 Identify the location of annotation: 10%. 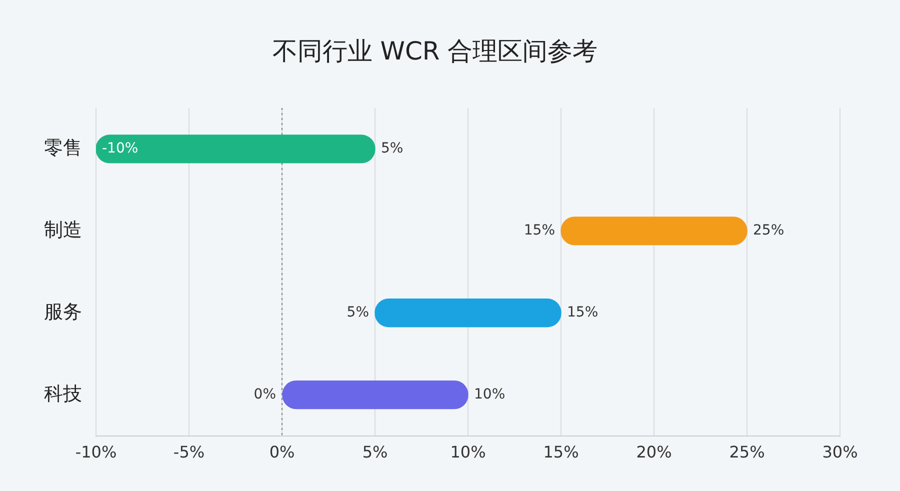
(490, 394).